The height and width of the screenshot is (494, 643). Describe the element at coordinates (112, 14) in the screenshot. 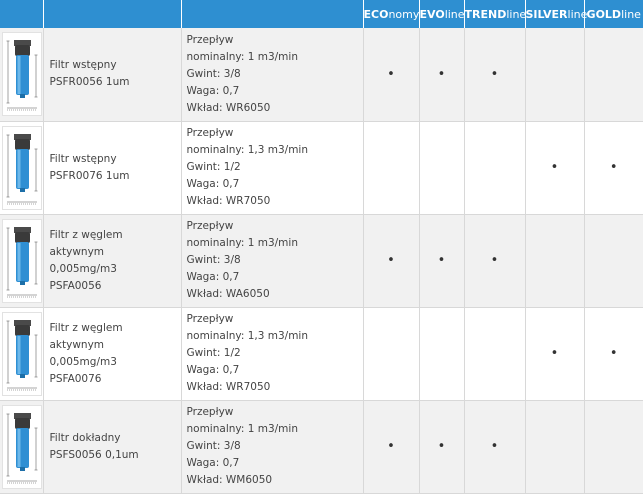

I see `header-name-column` at that location.